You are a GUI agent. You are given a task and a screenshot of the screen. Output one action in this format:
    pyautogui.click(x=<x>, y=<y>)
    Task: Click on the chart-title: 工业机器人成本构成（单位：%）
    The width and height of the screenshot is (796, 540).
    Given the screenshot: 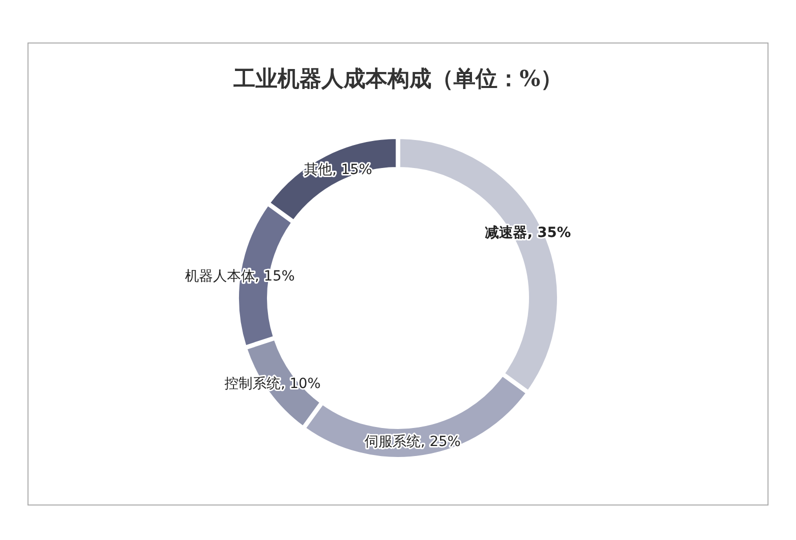 What is the action you would take?
    pyautogui.click(x=397, y=79)
    